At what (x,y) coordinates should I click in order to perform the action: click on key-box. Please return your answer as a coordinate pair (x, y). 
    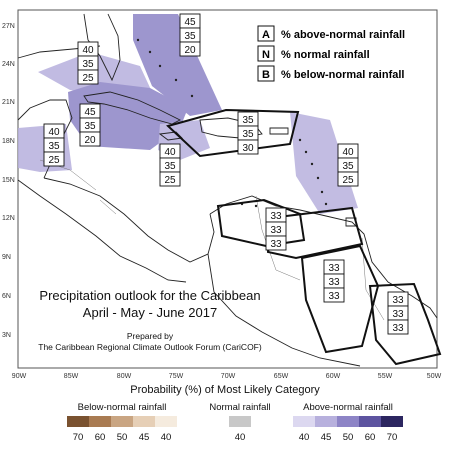
    Looking at the image, I should click on (266, 73).